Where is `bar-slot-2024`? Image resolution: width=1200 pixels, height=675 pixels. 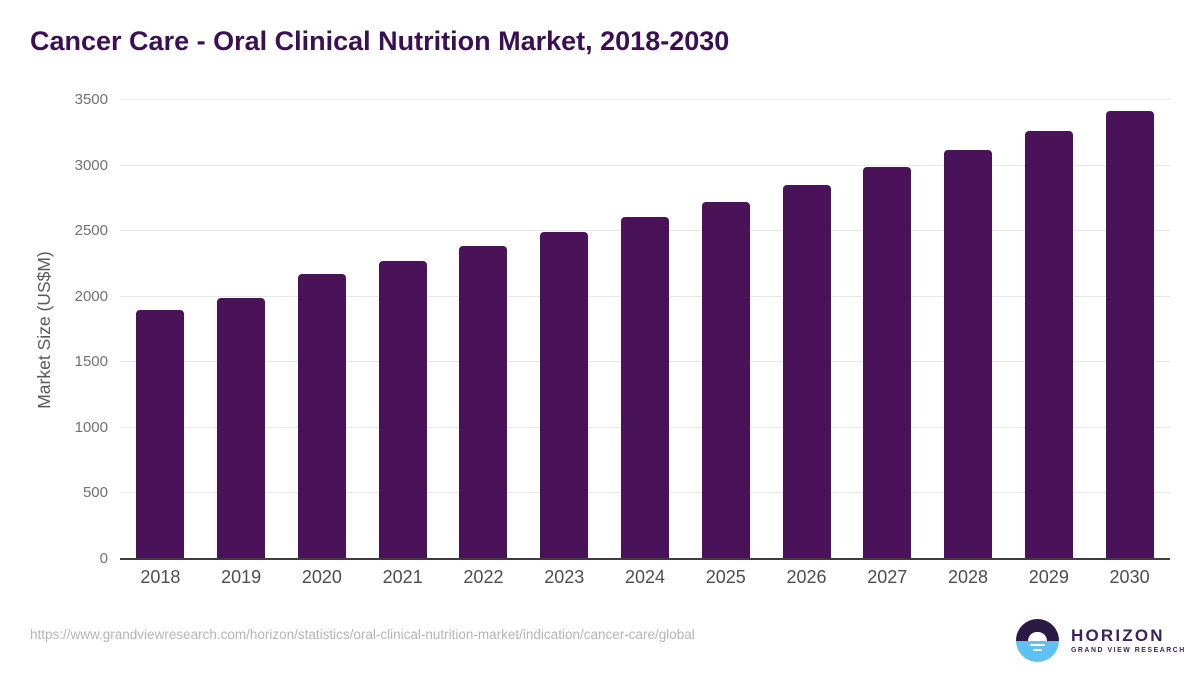
bar-slot-2024 is located at coordinates (645, 329).